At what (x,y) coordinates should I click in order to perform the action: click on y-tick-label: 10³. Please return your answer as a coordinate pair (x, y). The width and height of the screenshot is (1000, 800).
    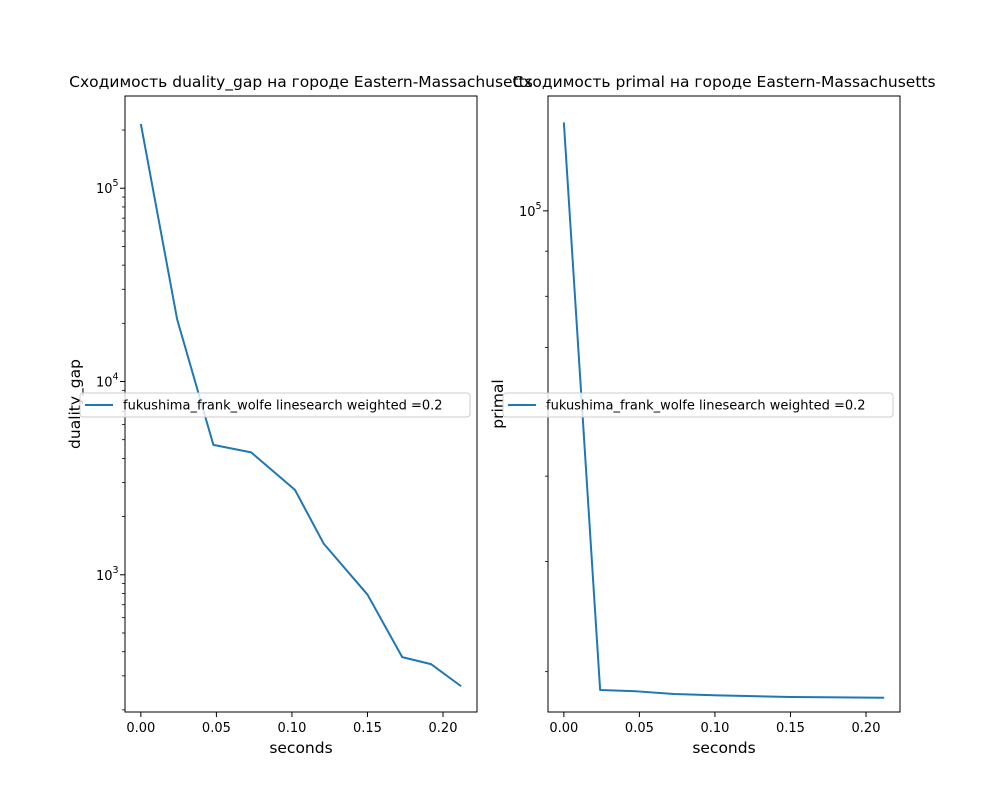
    Looking at the image, I should click on (107, 574).